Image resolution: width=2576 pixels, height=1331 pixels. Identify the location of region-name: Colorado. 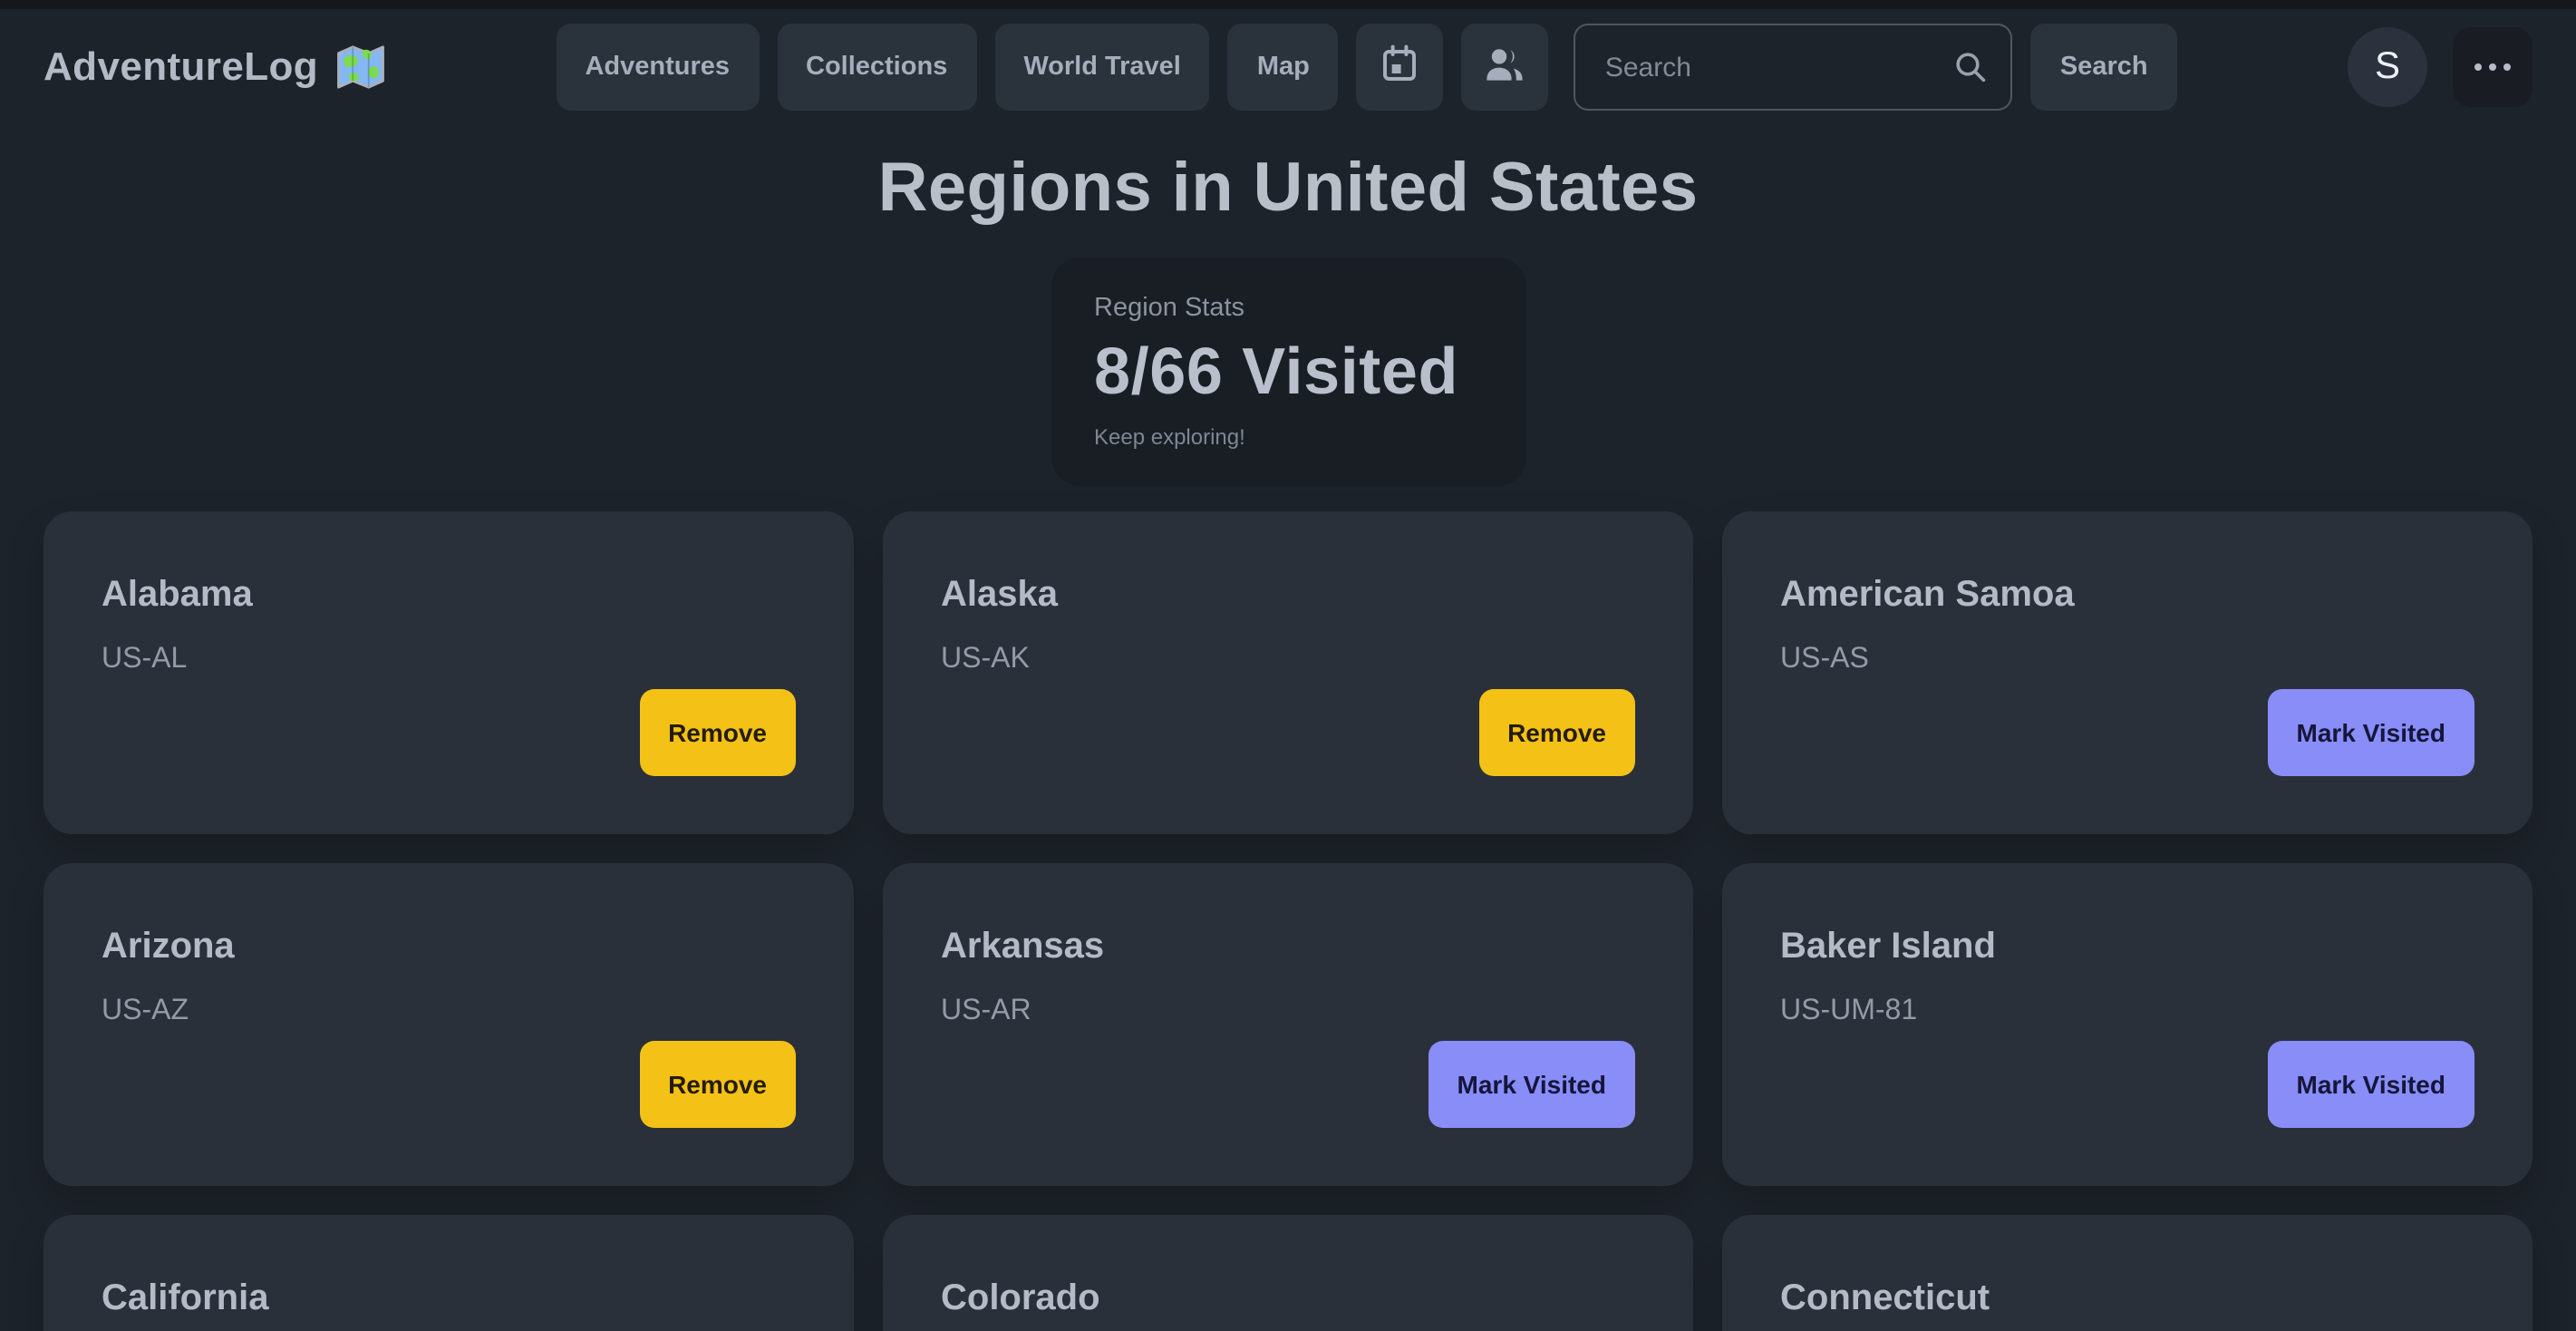
(1020, 1298).